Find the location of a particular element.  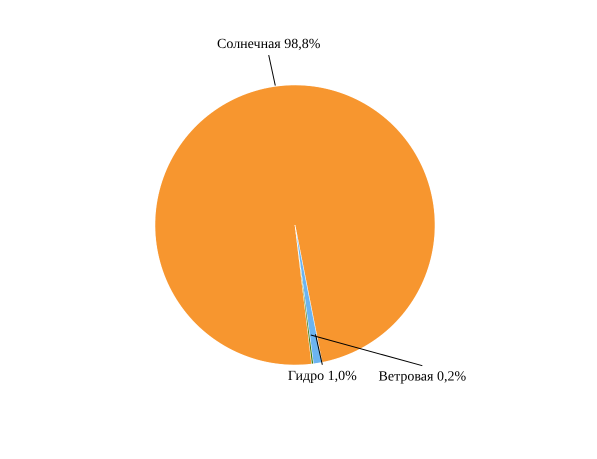

slice-label: Солнечная 98,8% is located at coordinates (269, 44).